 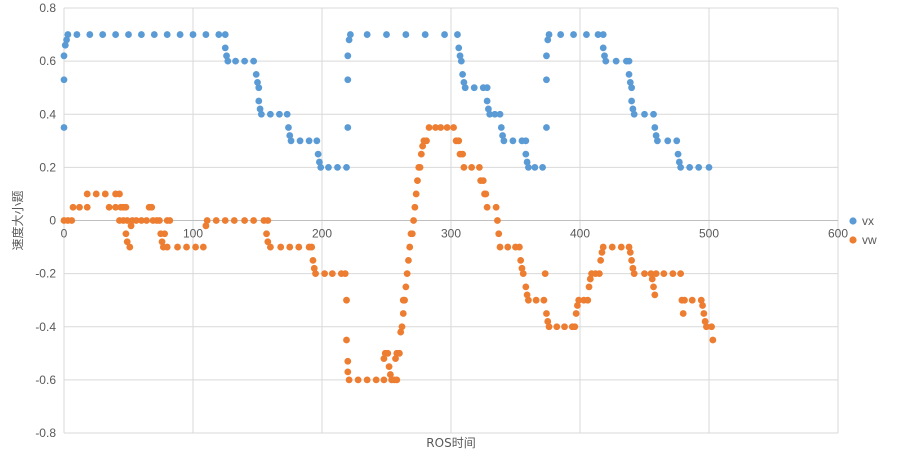 What do you see at coordinates (450, 443) in the screenshot?
I see `x-axis-title: ROS时间` at bounding box center [450, 443].